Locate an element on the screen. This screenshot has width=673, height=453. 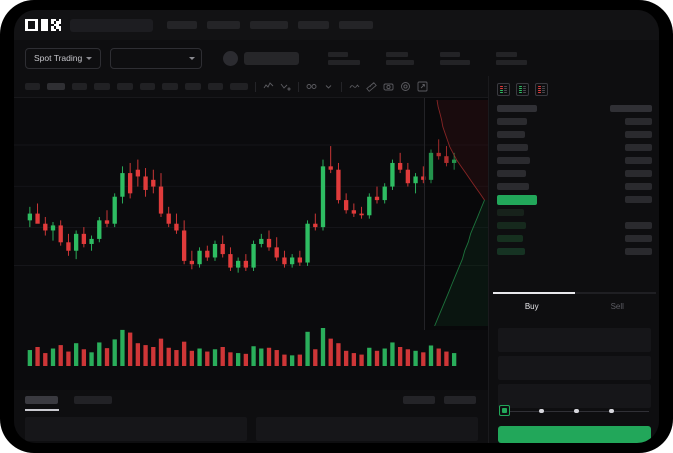
tf-1h is located at coordinates (125, 86).